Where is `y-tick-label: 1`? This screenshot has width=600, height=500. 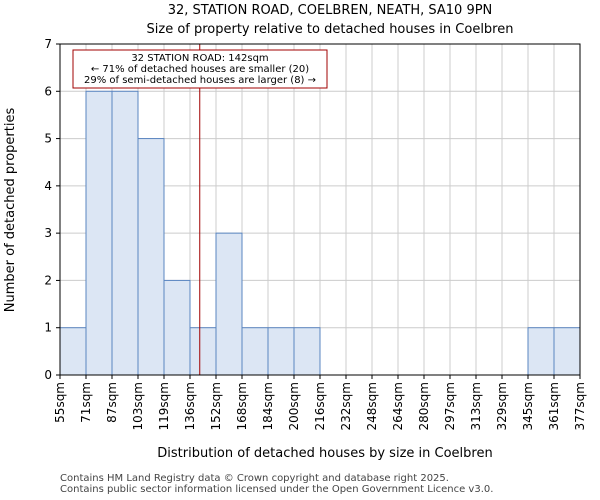
y-tick-label: 1 is located at coordinates (48, 328).